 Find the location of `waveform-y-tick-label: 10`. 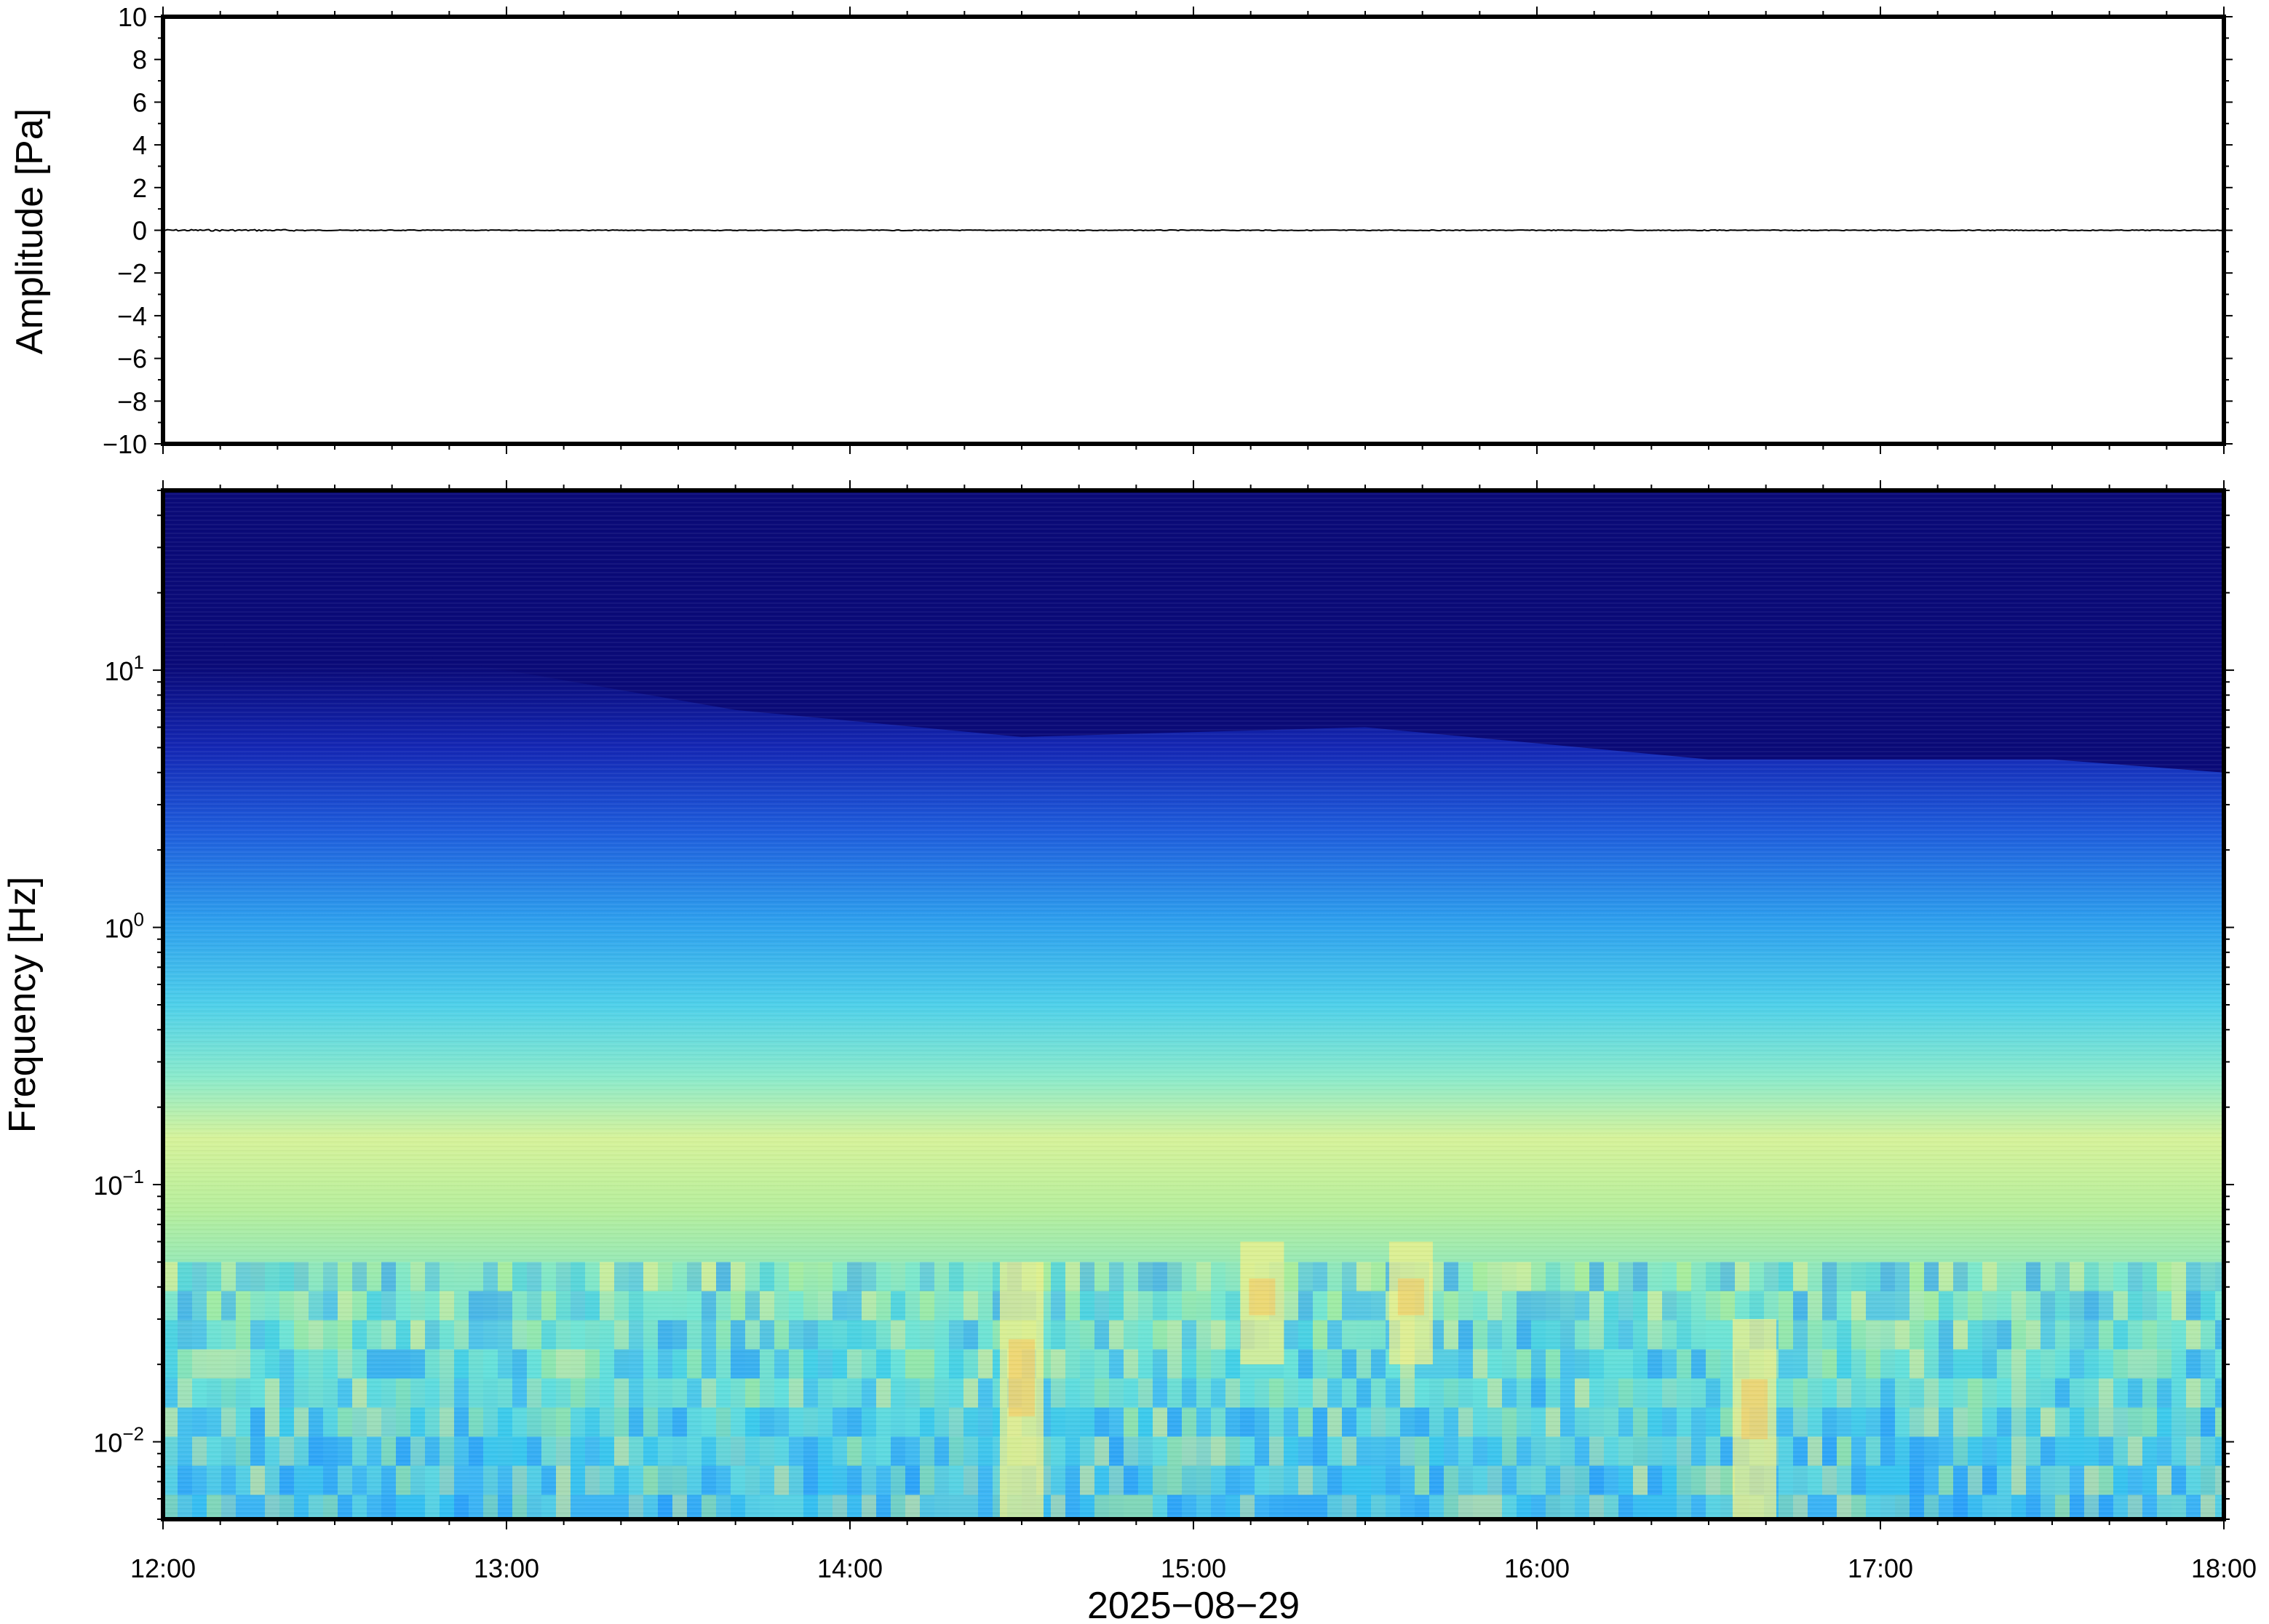

waveform-y-tick-label: 10 is located at coordinates (133, 17).